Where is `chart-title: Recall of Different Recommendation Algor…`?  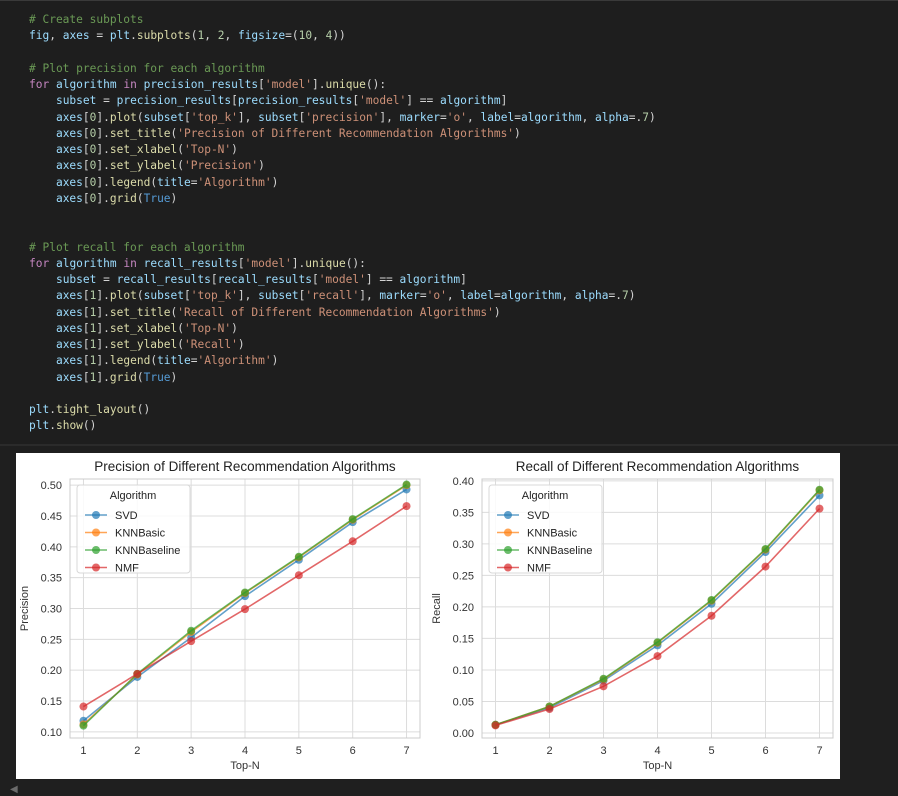
chart-title: Recall of Different Recommendation Algor… is located at coordinates (658, 466).